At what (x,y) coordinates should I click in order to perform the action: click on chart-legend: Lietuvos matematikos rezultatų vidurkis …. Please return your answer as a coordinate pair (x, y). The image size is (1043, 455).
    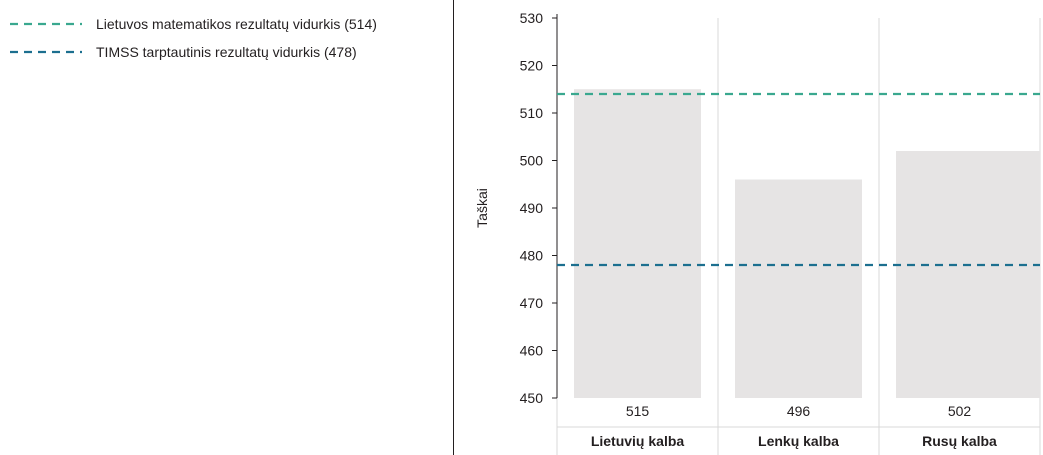
    Looking at the image, I should click on (193, 38).